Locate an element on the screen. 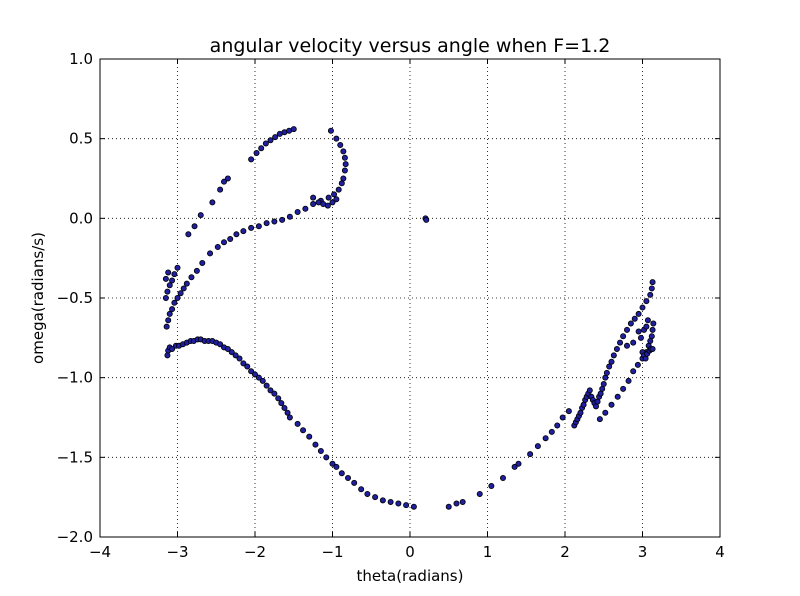 The image size is (800, 596). x-axis-label: theta(radians) is located at coordinates (410, 576).